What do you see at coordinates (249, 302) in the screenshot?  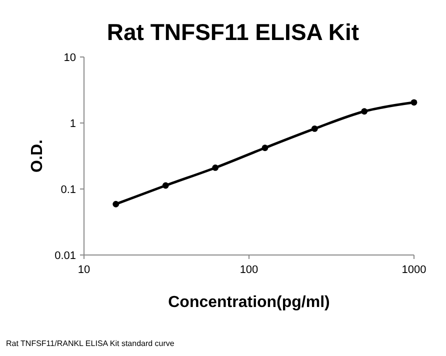 I see `x-axis-title: Concentration(pg/ml)` at bounding box center [249, 302].